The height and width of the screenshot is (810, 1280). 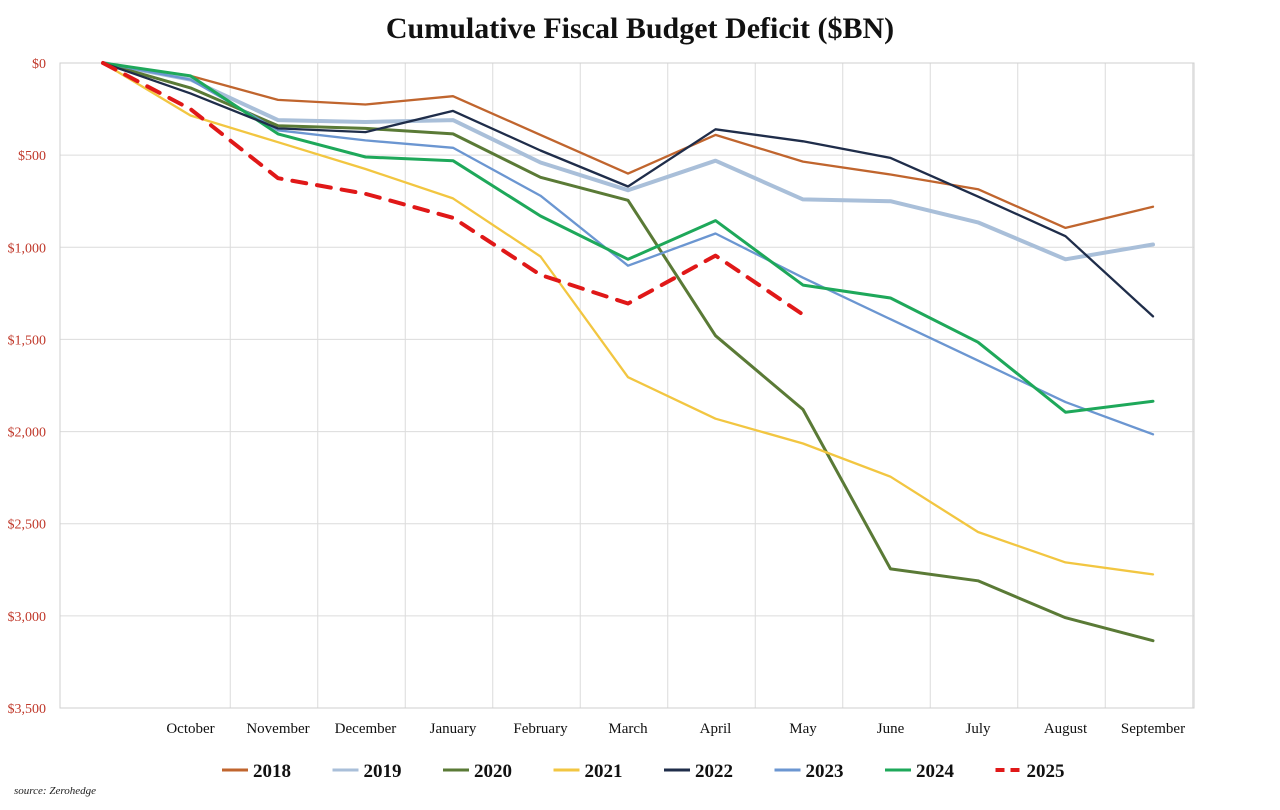 What do you see at coordinates (27, 709) in the screenshot?
I see `y-tick-label: $3,500` at bounding box center [27, 709].